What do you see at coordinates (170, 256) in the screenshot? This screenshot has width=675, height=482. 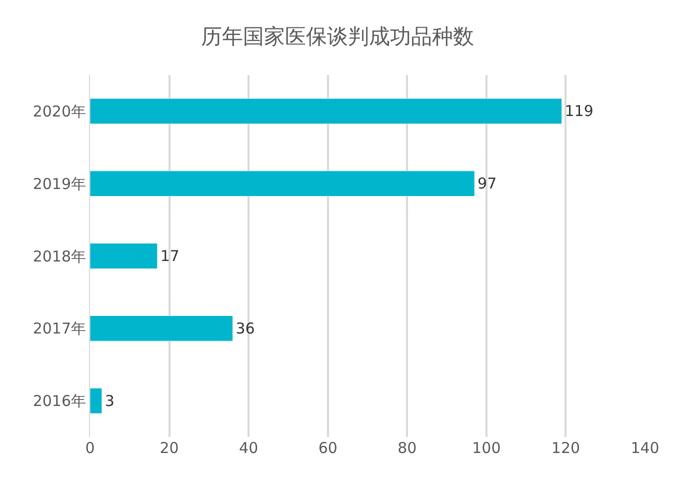 I see `data-label: 17` at bounding box center [170, 256].